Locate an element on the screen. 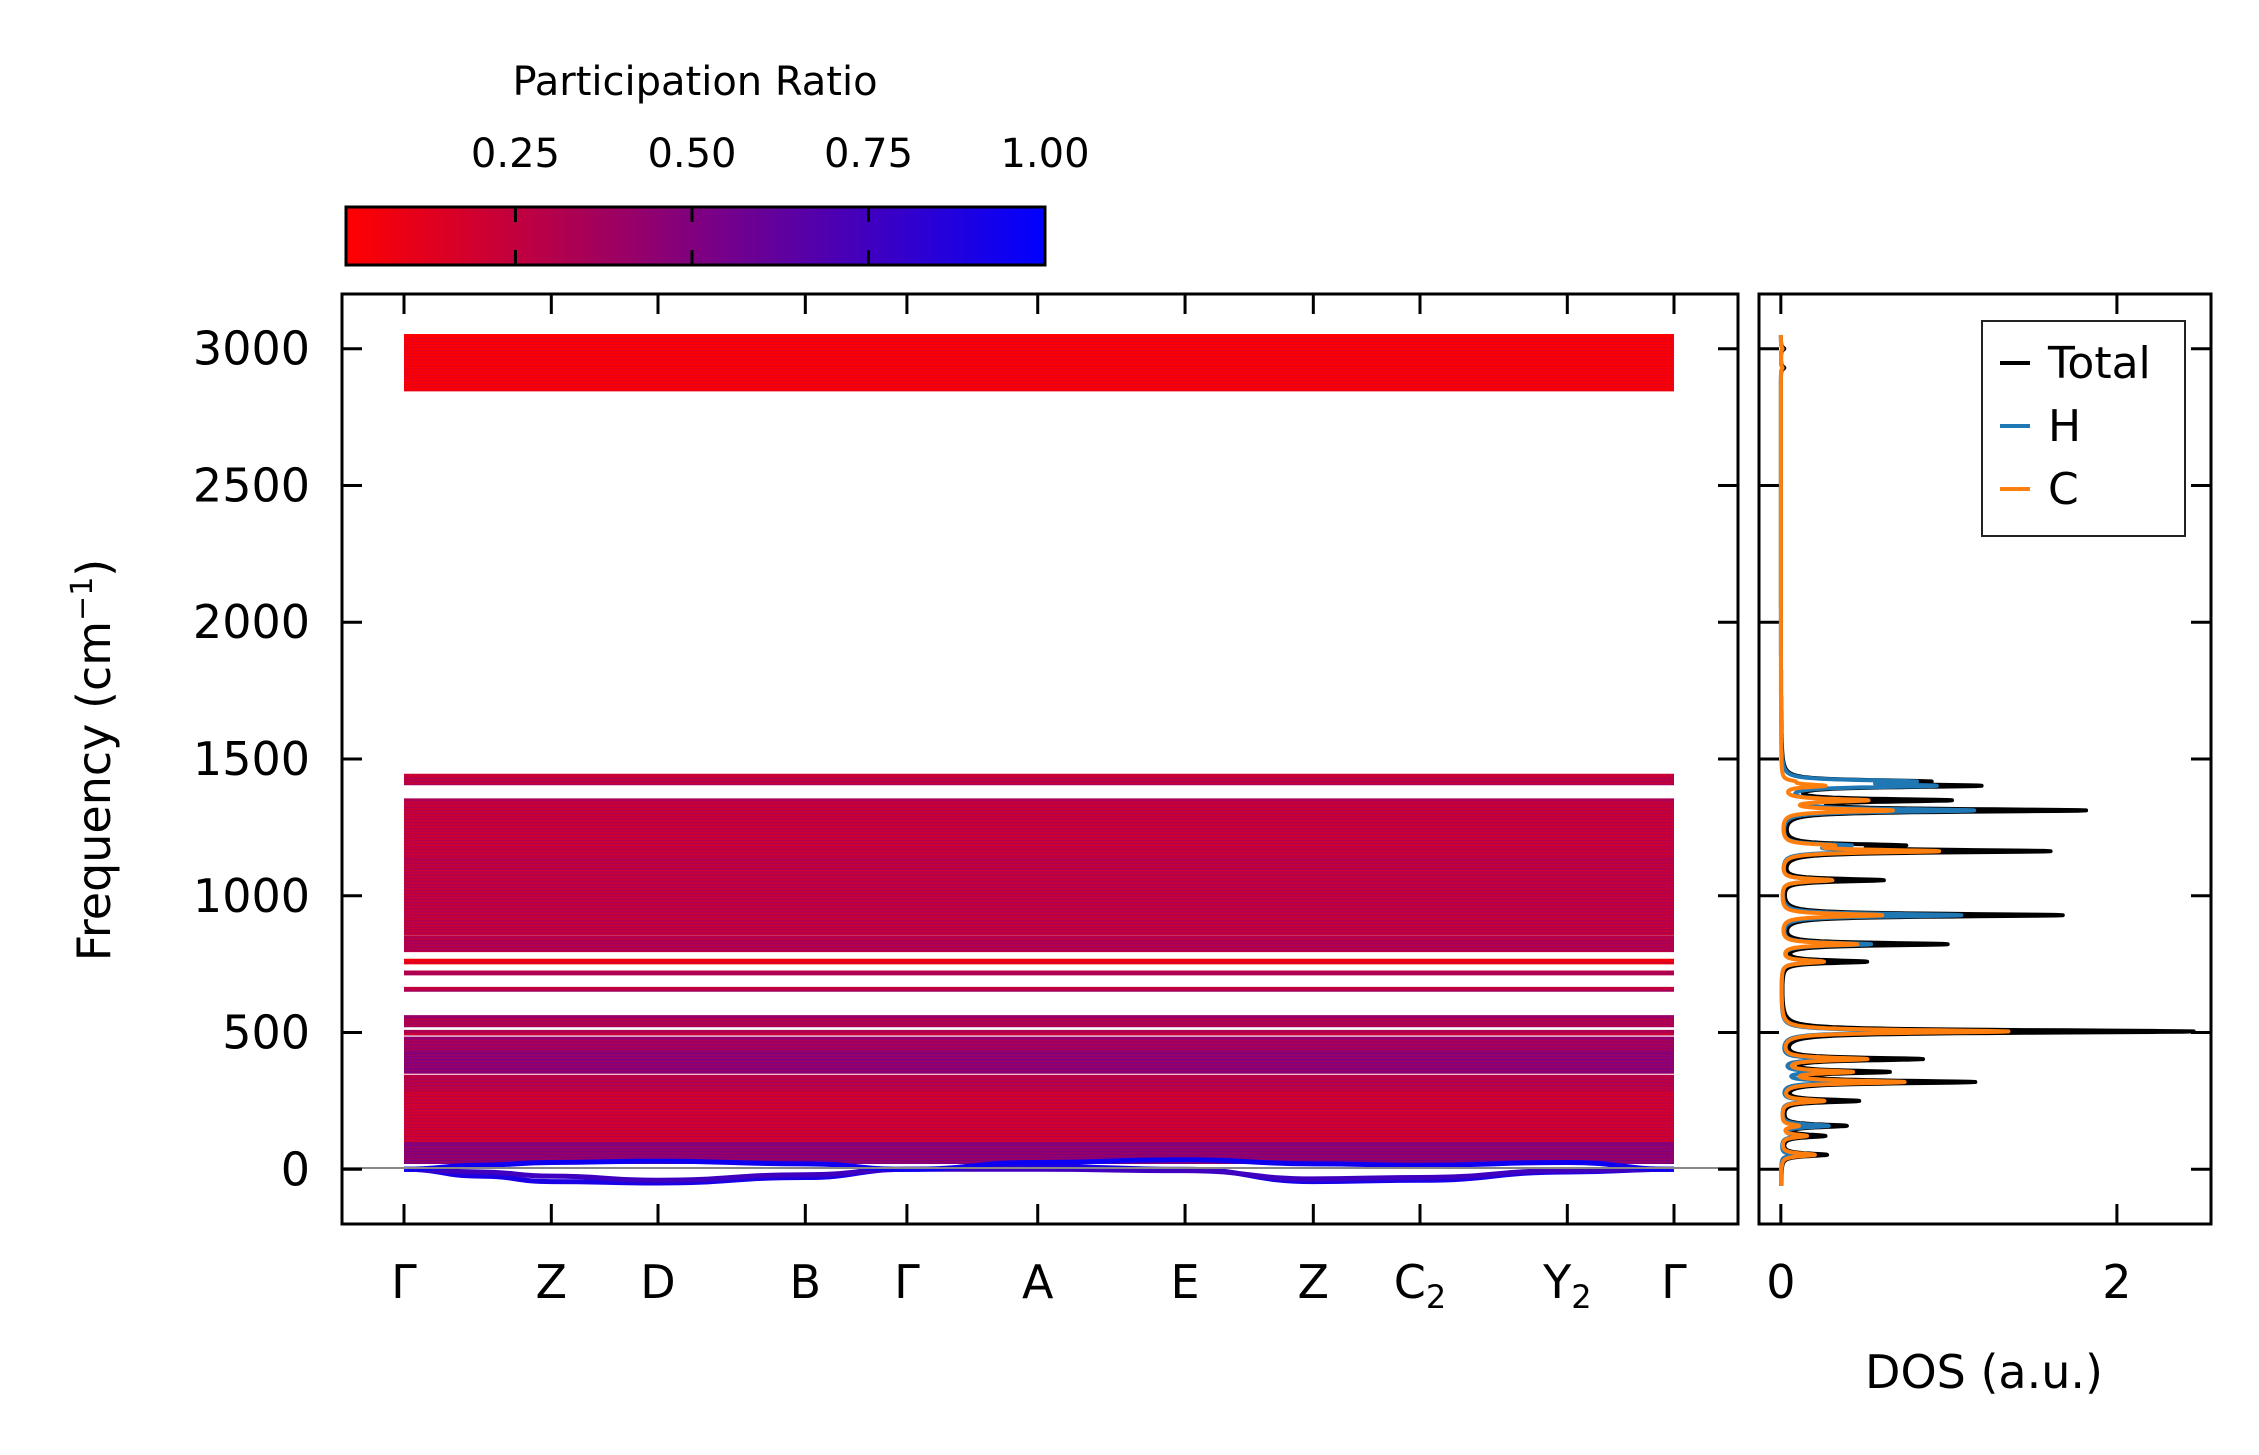  y-tick-label: 1500 is located at coordinates (251, 759).